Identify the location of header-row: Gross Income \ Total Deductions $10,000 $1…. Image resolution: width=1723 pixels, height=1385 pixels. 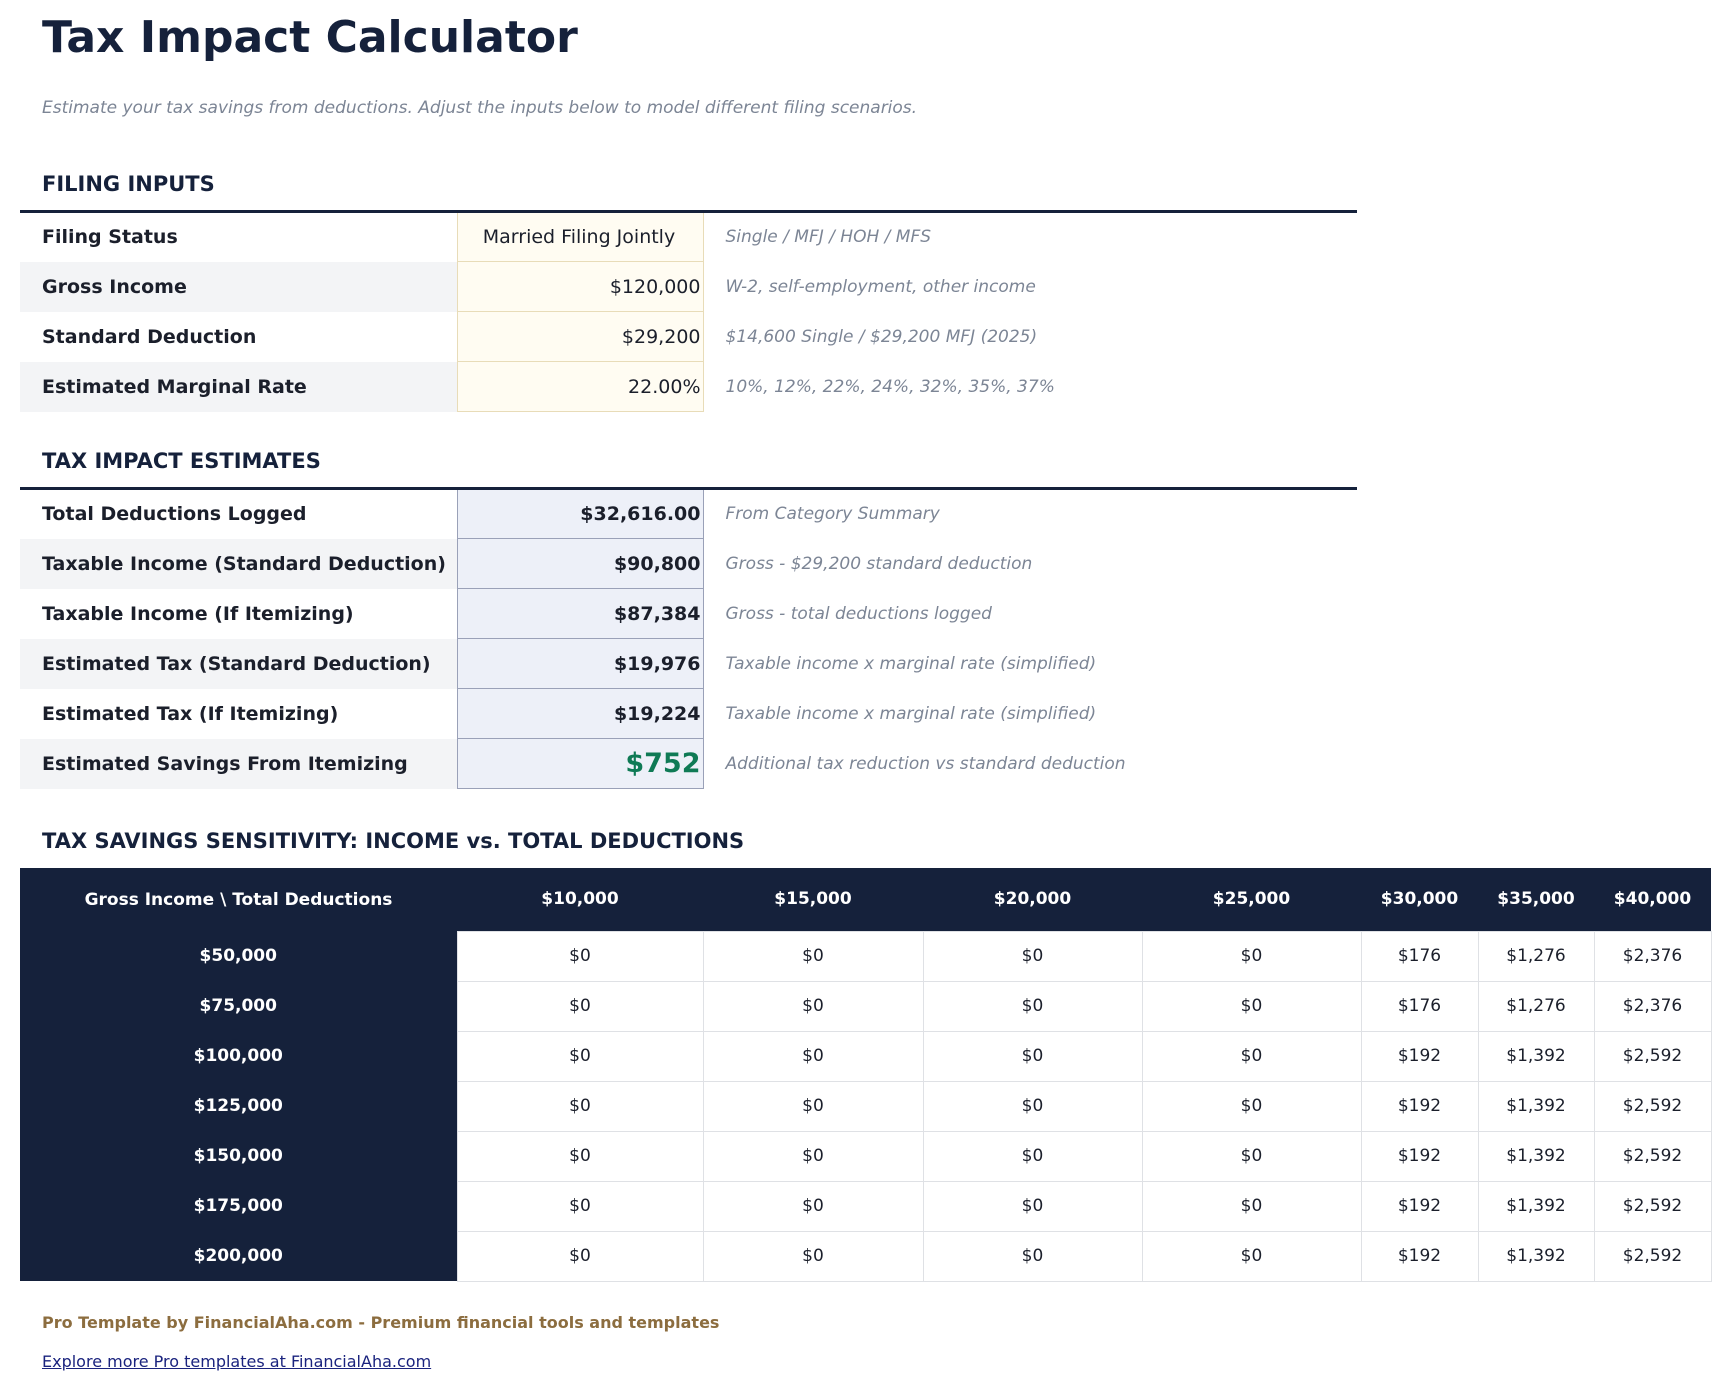
(865, 899).